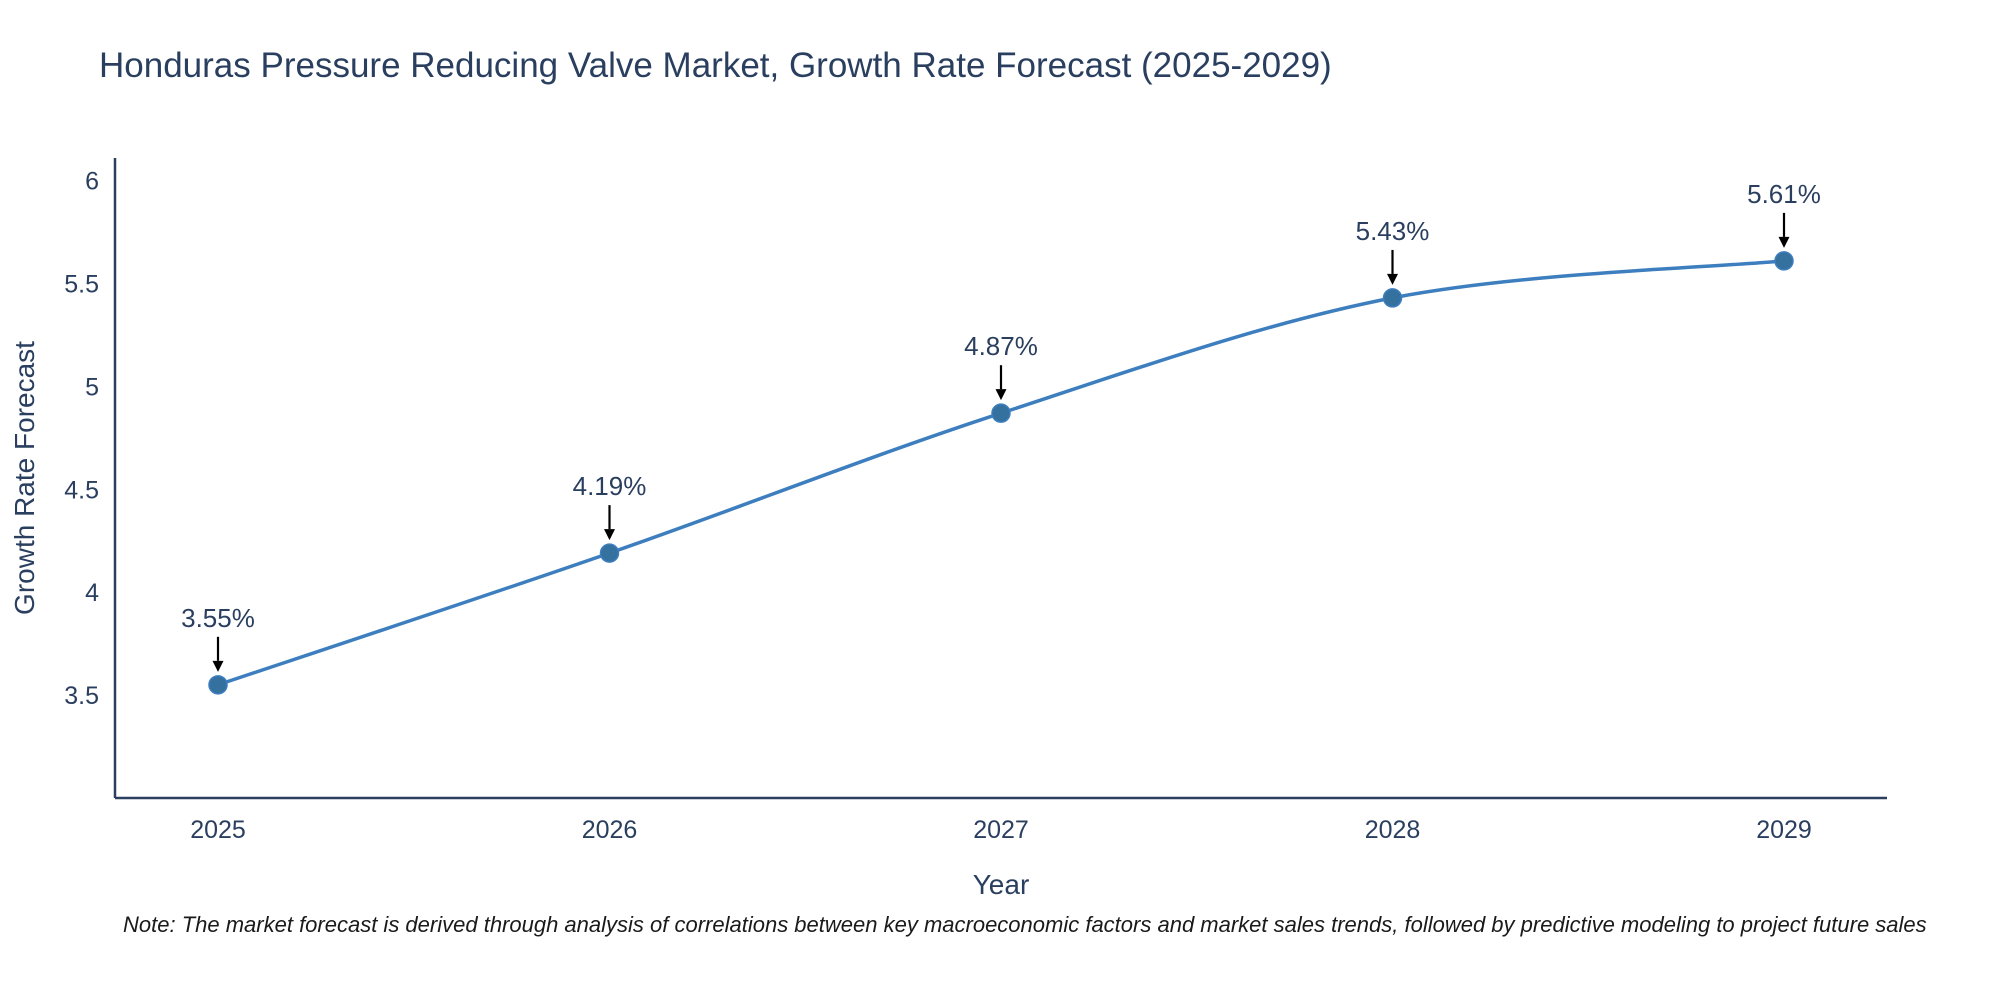  What do you see at coordinates (218, 685) in the screenshot?
I see `data-point-2025` at bounding box center [218, 685].